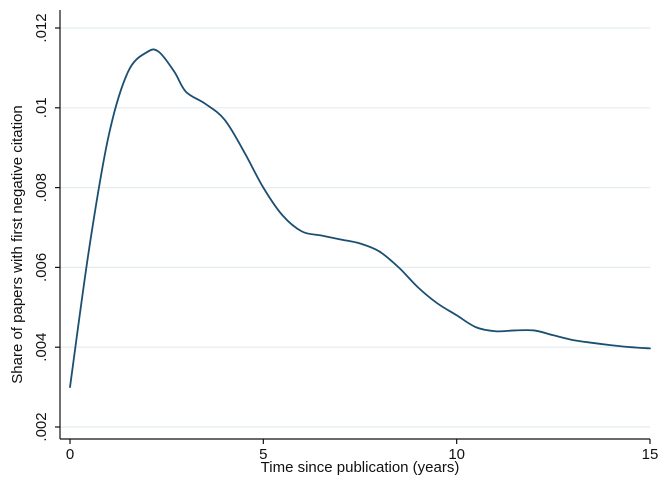 The height and width of the screenshot is (479, 661). I want to click on y-tick-label: .006, so click(41, 267).